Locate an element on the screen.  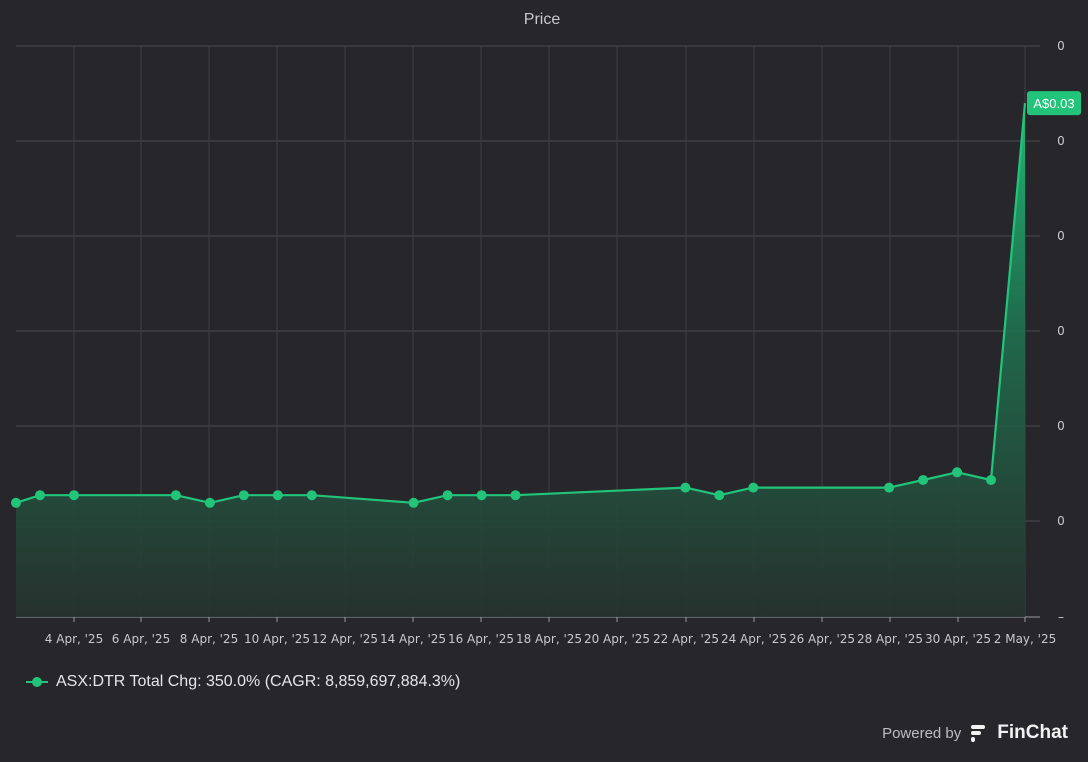
x-tick-label: 20 Apr, '25 is located at coordinates (617, 639).